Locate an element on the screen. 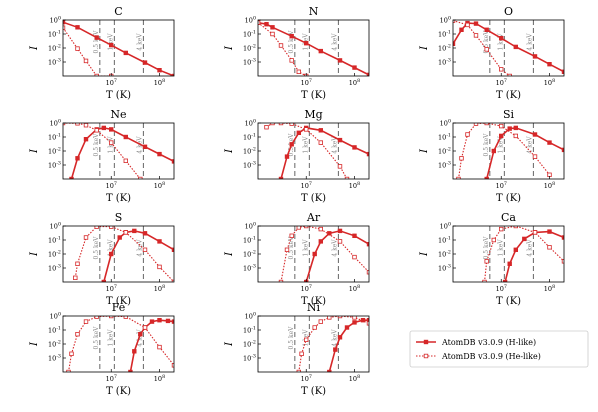  panel-title: S is located at coordinates (119, 217).